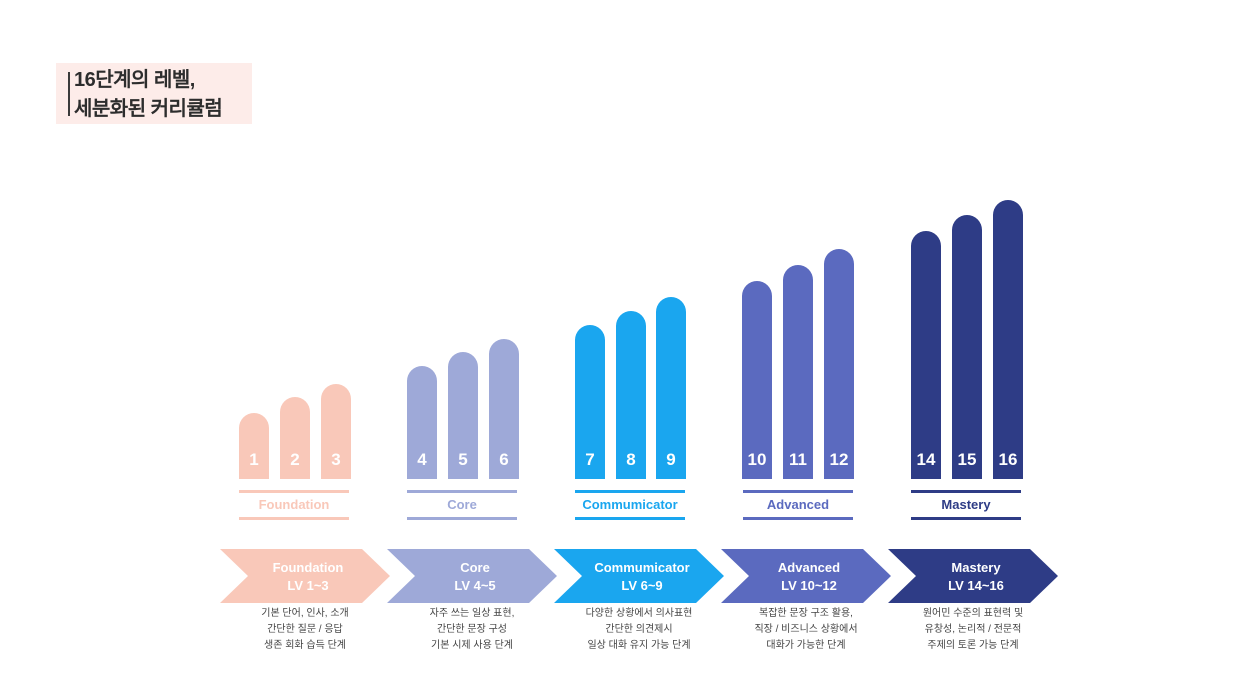 Image resolution: width=1260 pixels, height=700 pixels. I want to click on tier-description-line: 주제의 토론 가능 단계, so click(973, 645).